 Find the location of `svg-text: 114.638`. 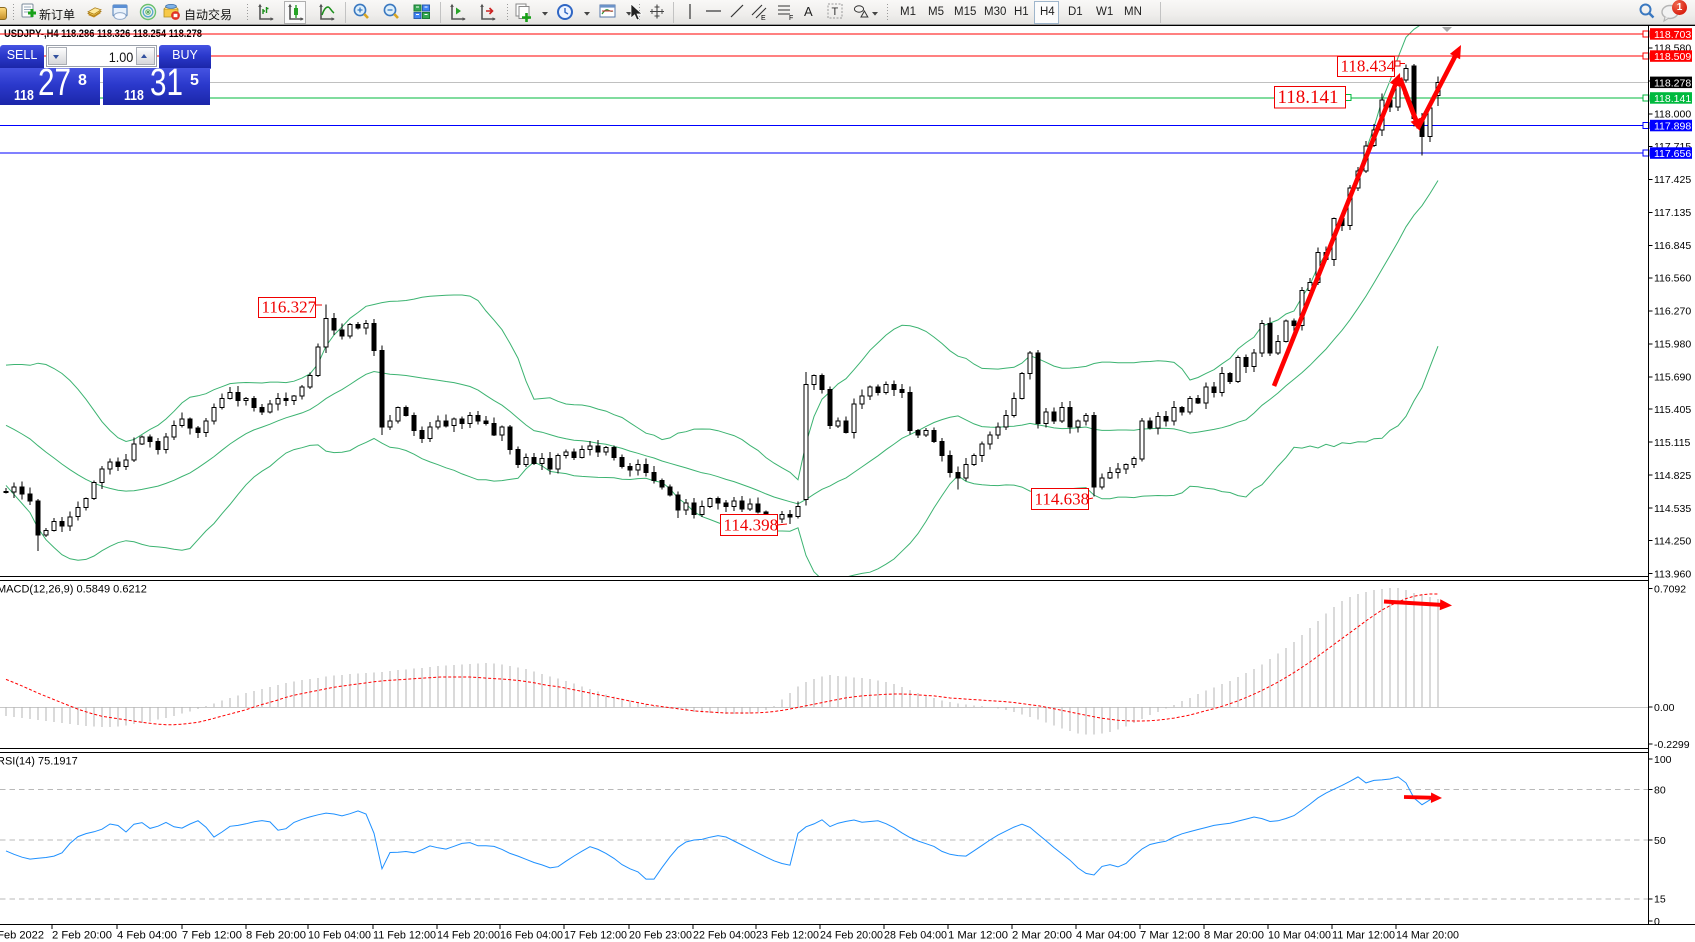

svg-text: 114.638 is located at coordinates (1062, 499).